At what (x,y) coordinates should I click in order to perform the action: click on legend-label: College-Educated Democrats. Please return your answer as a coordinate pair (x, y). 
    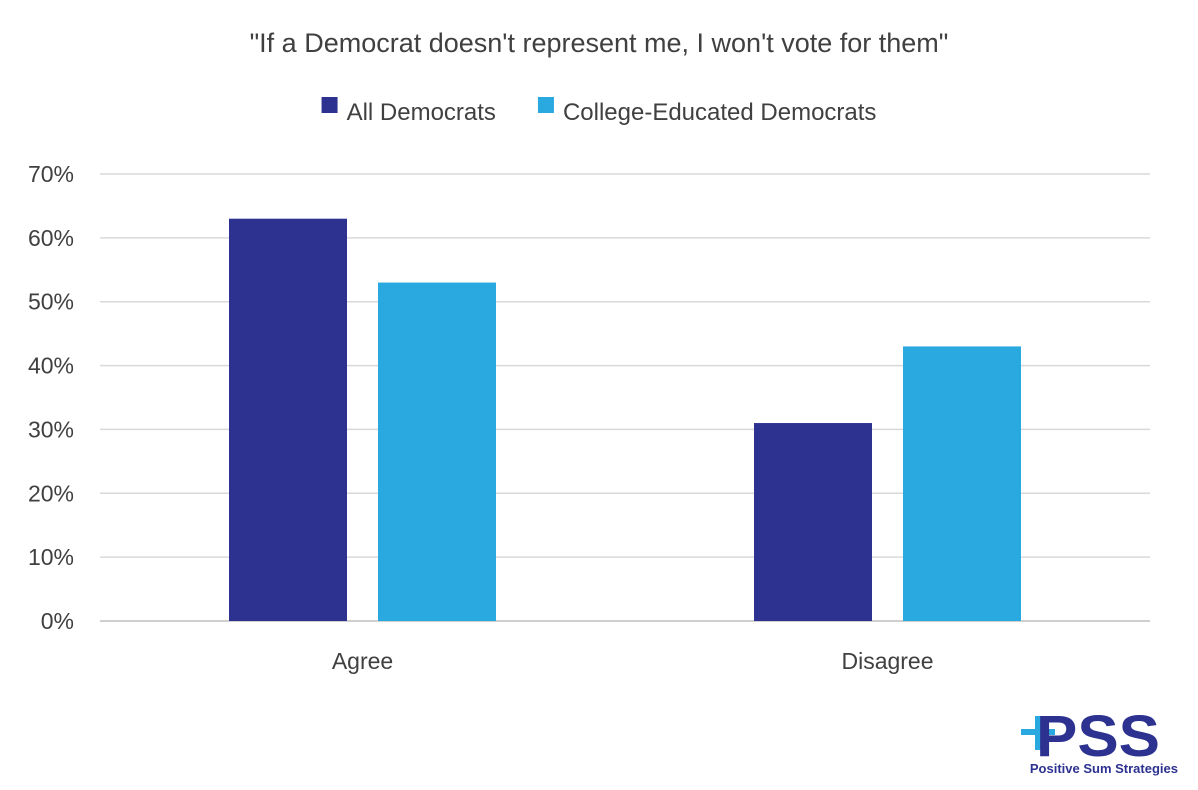
    Looking at the image, I should click on (720, 112).